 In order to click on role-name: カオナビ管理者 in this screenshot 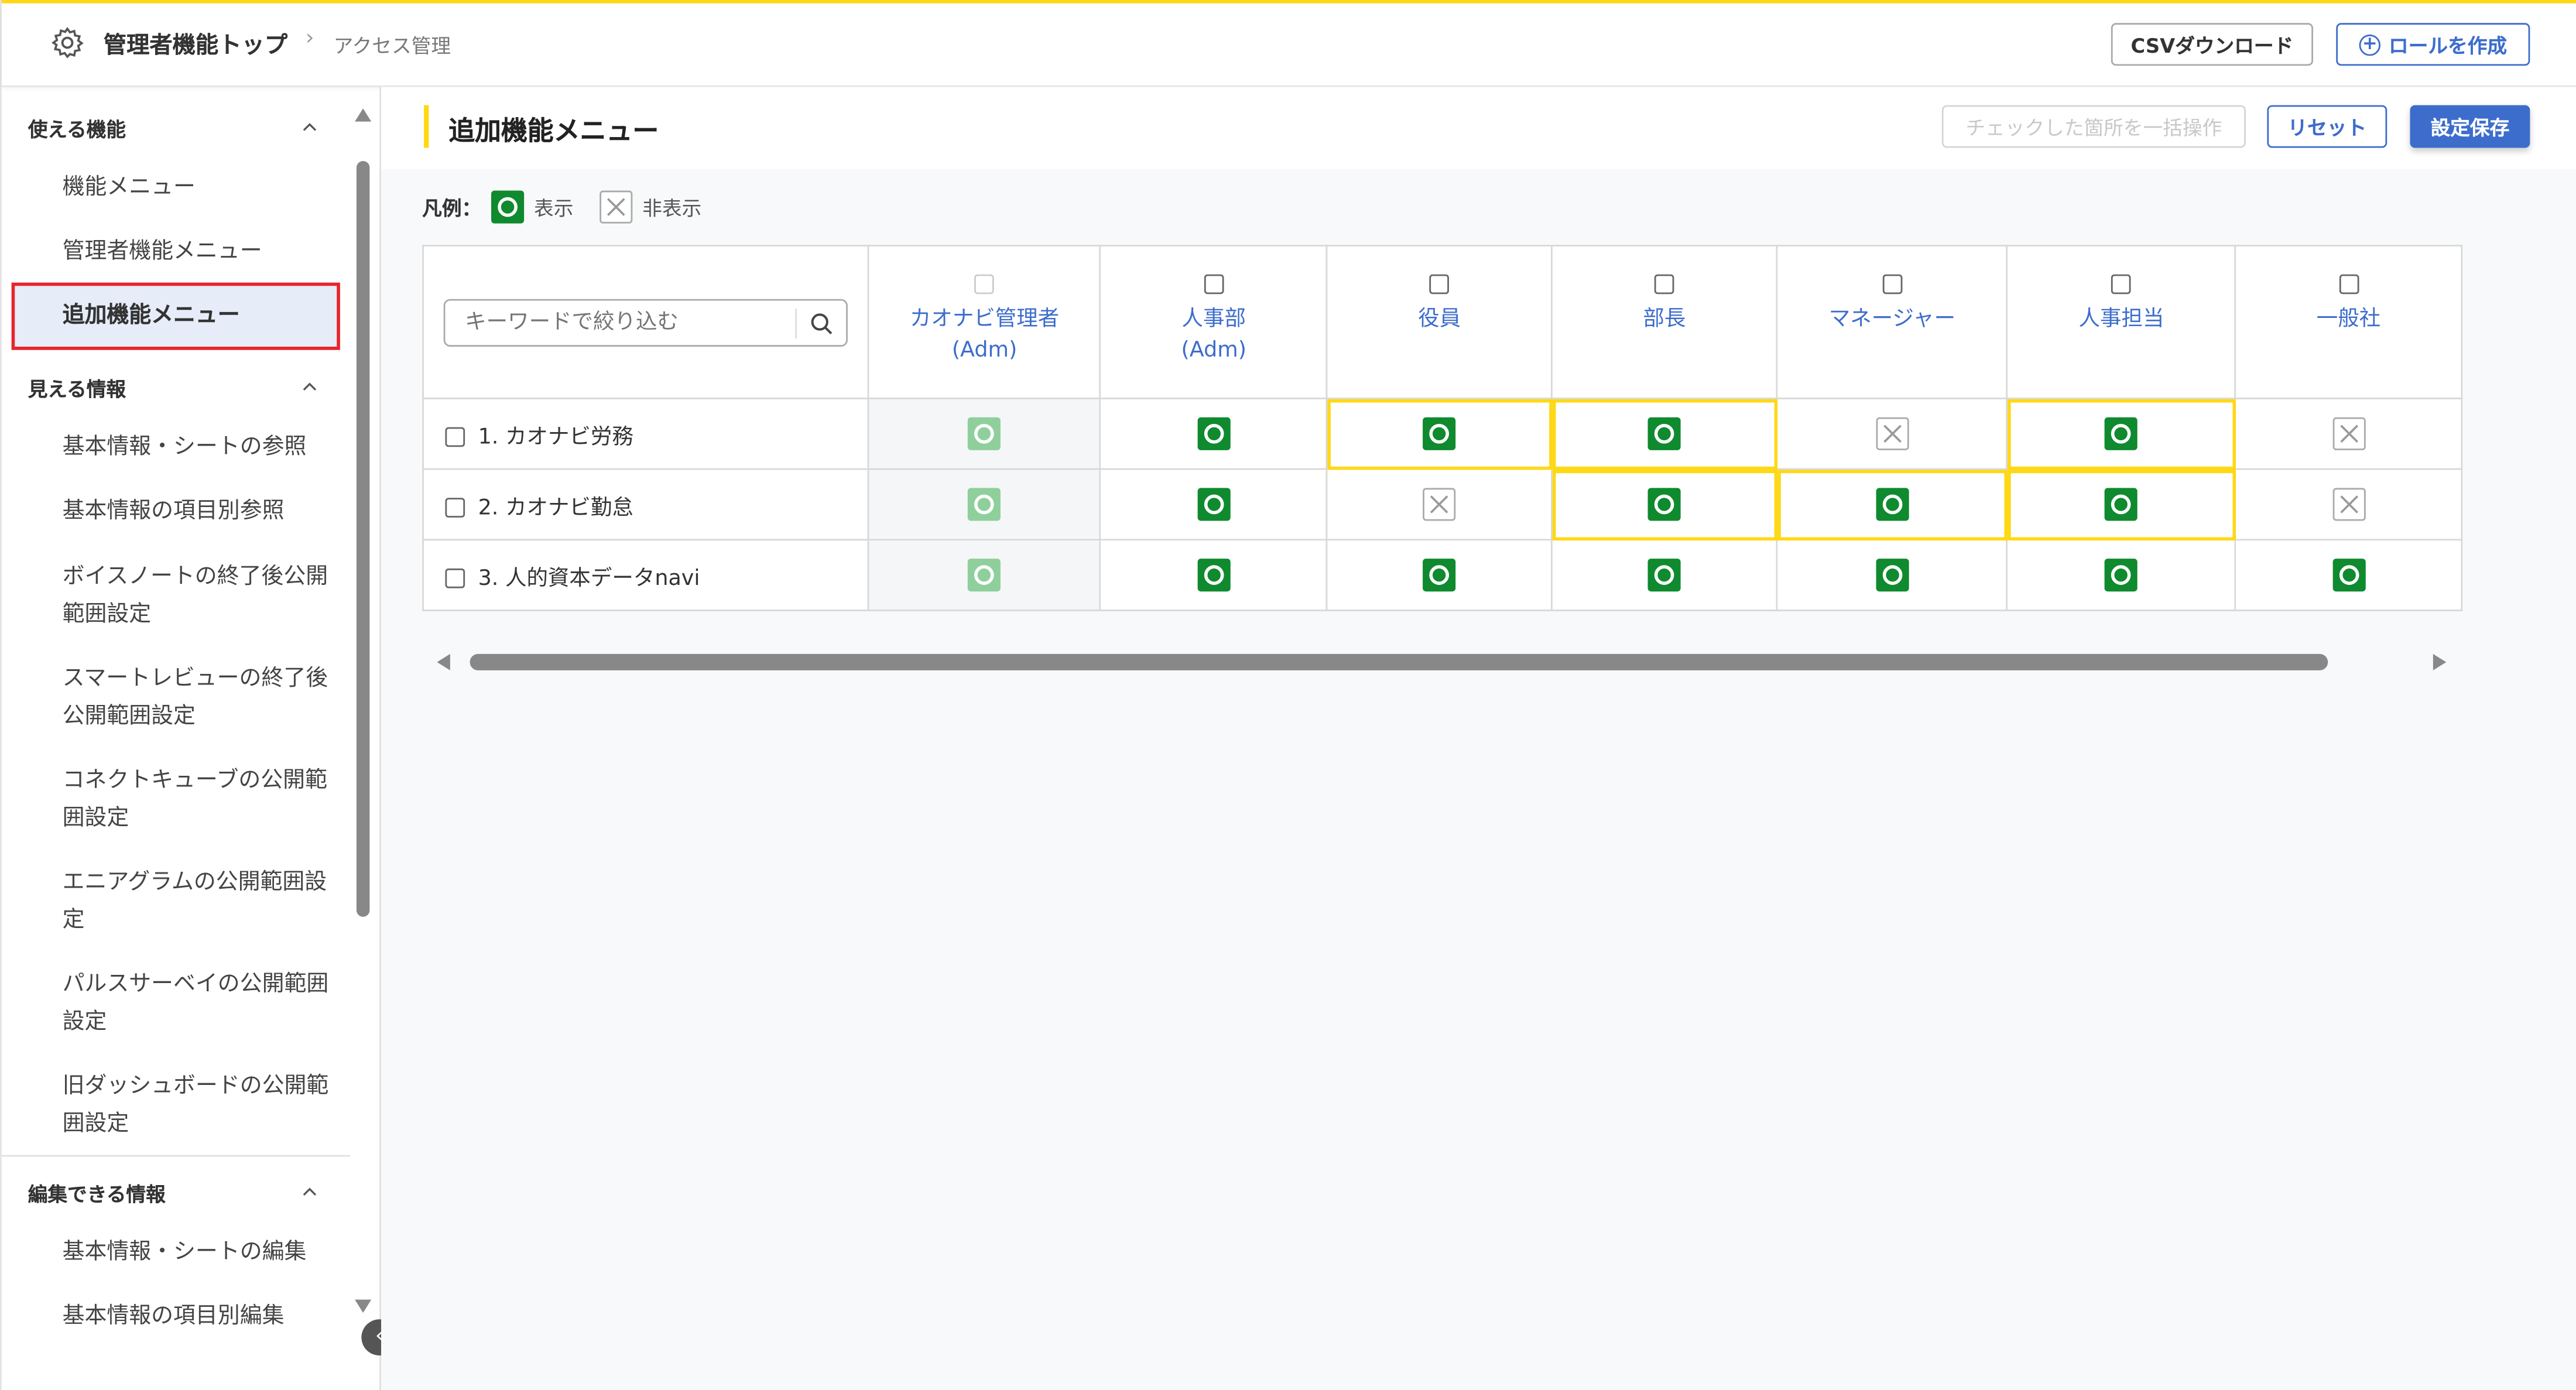, I will do `click(984, 320)`.